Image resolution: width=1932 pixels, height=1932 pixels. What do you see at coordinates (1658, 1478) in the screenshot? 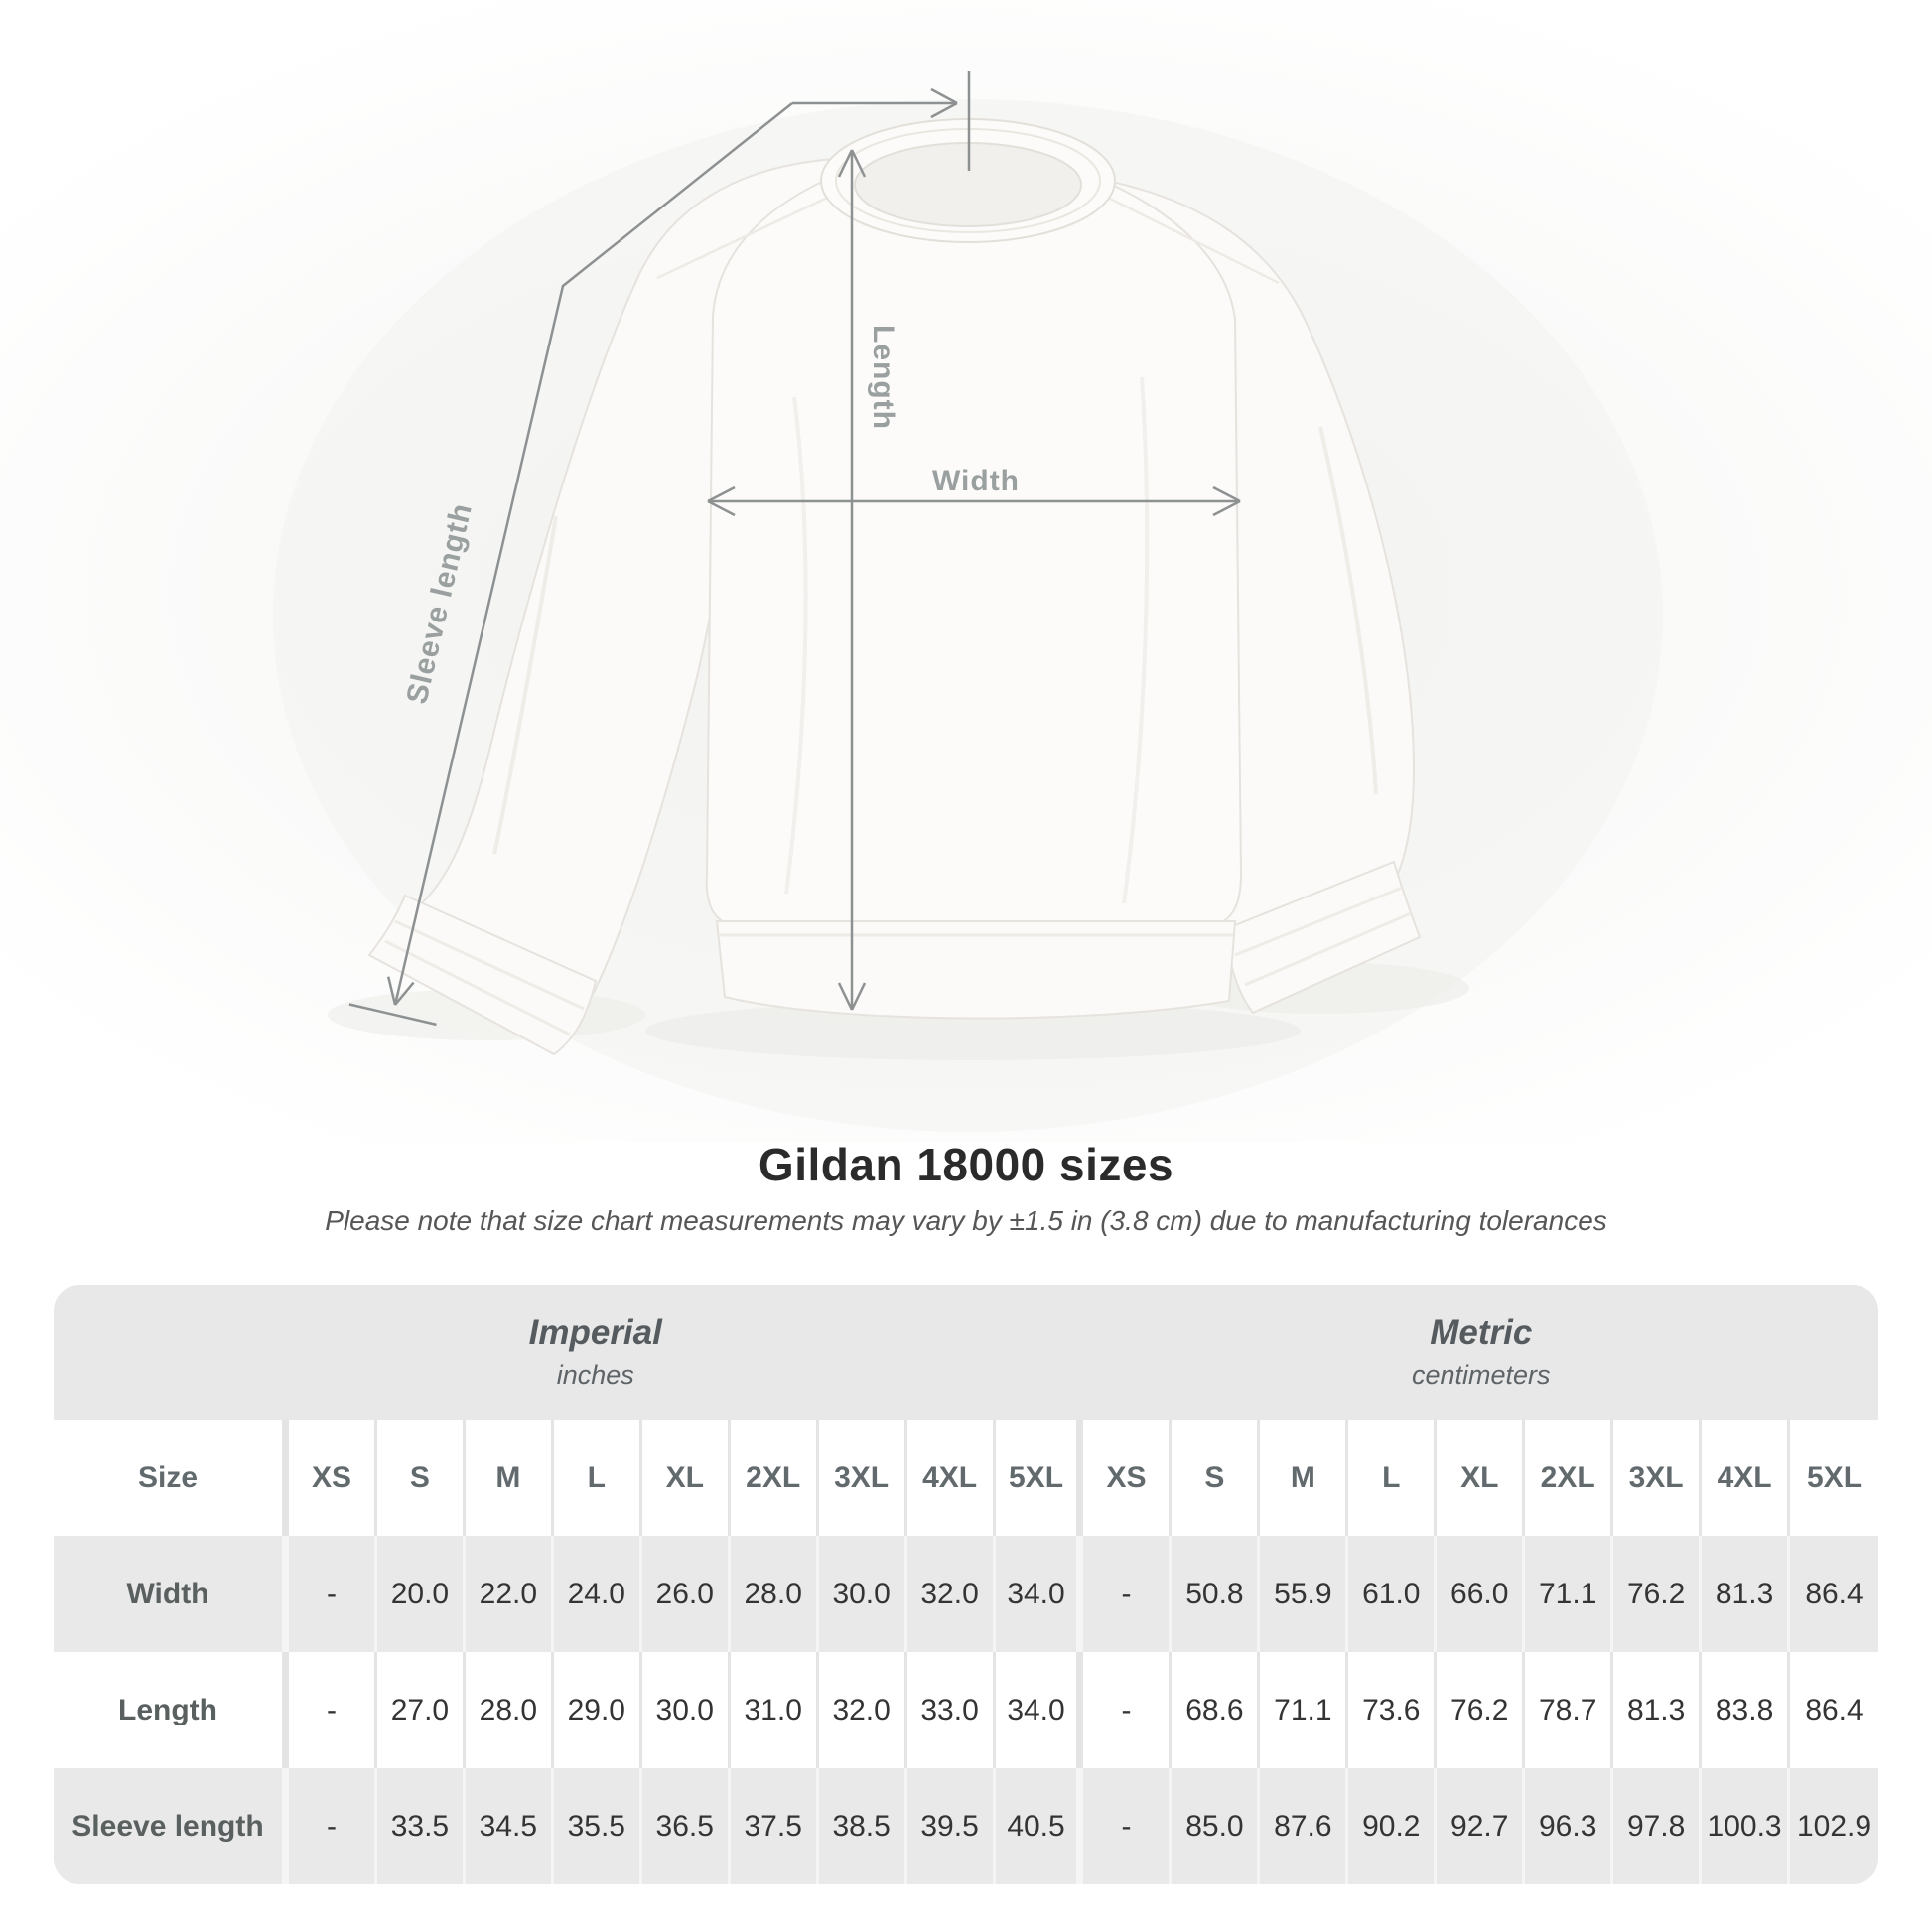
I see `size-header-3xl-metric: 3XL` at bounding box center [1658, 1478].